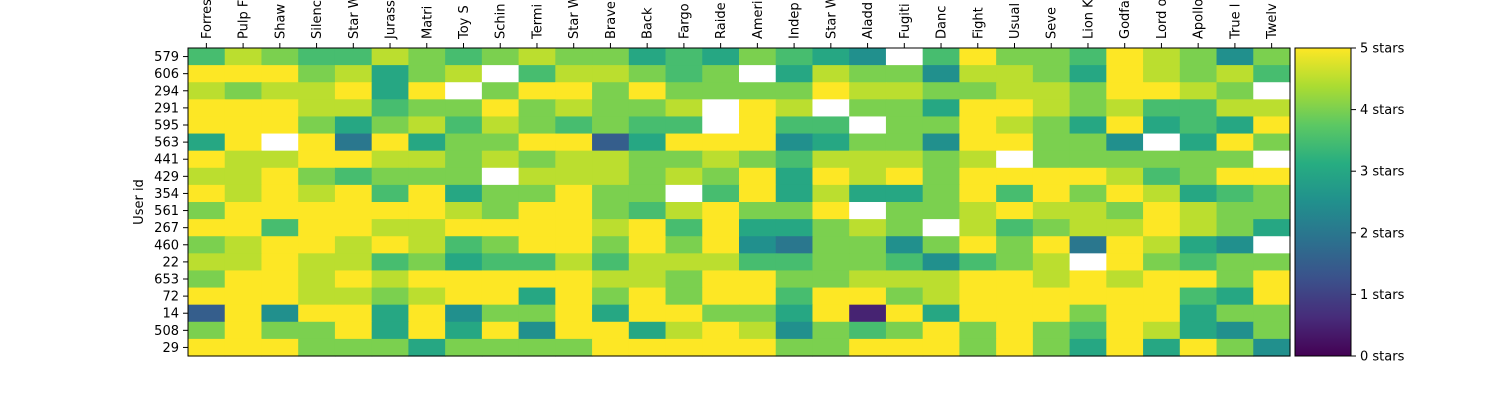  I want to click on row-label: 595, so click(166, 126).